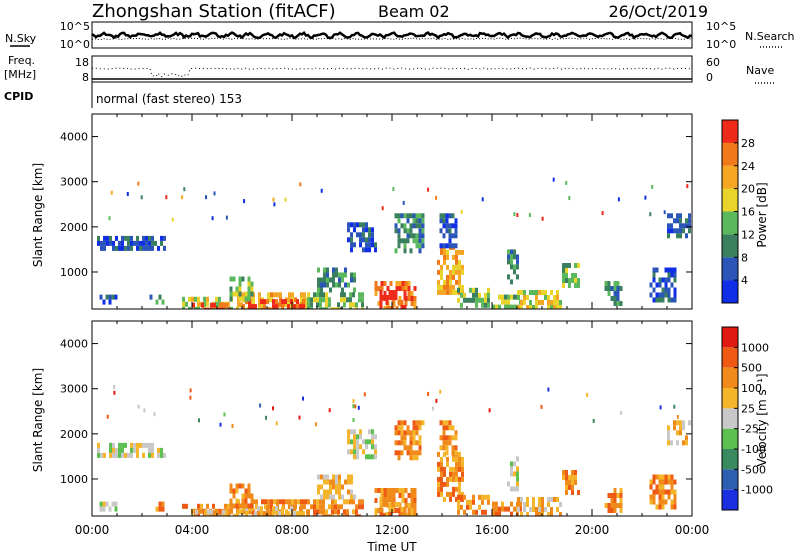 The image size is (800, 554). Describe the element at coordinates (391, 547) in the screenshot. I see `x-axis-label: Time UT` at that location.